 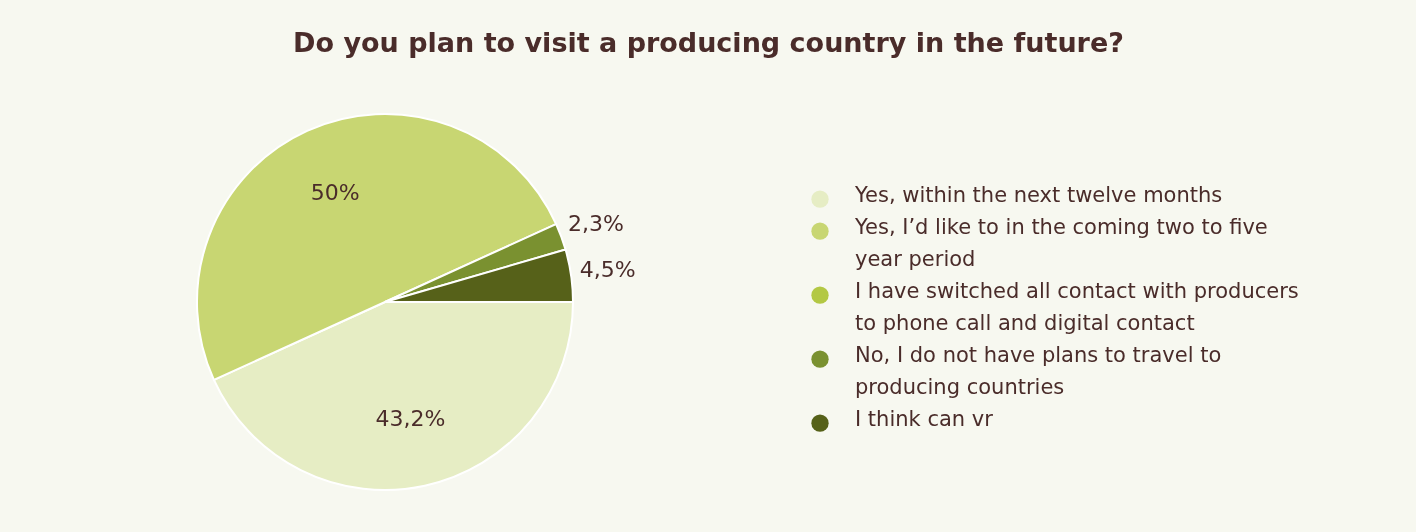 I want to click on legend-label: Yes, I’d like to in the coming two to five year period, so click(x=1061, y=243).